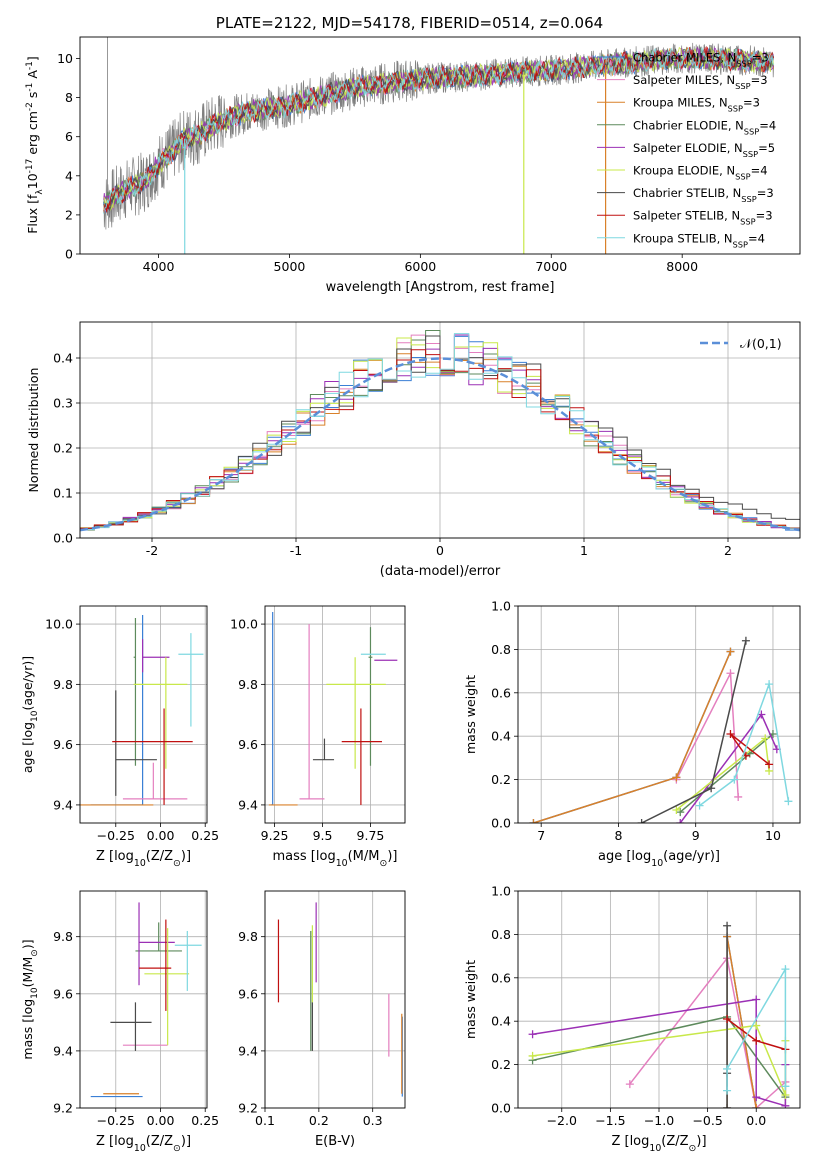 This screenshot has height=1170, width=819. I want to click on y-tick-label: 0, so click(69, 254).